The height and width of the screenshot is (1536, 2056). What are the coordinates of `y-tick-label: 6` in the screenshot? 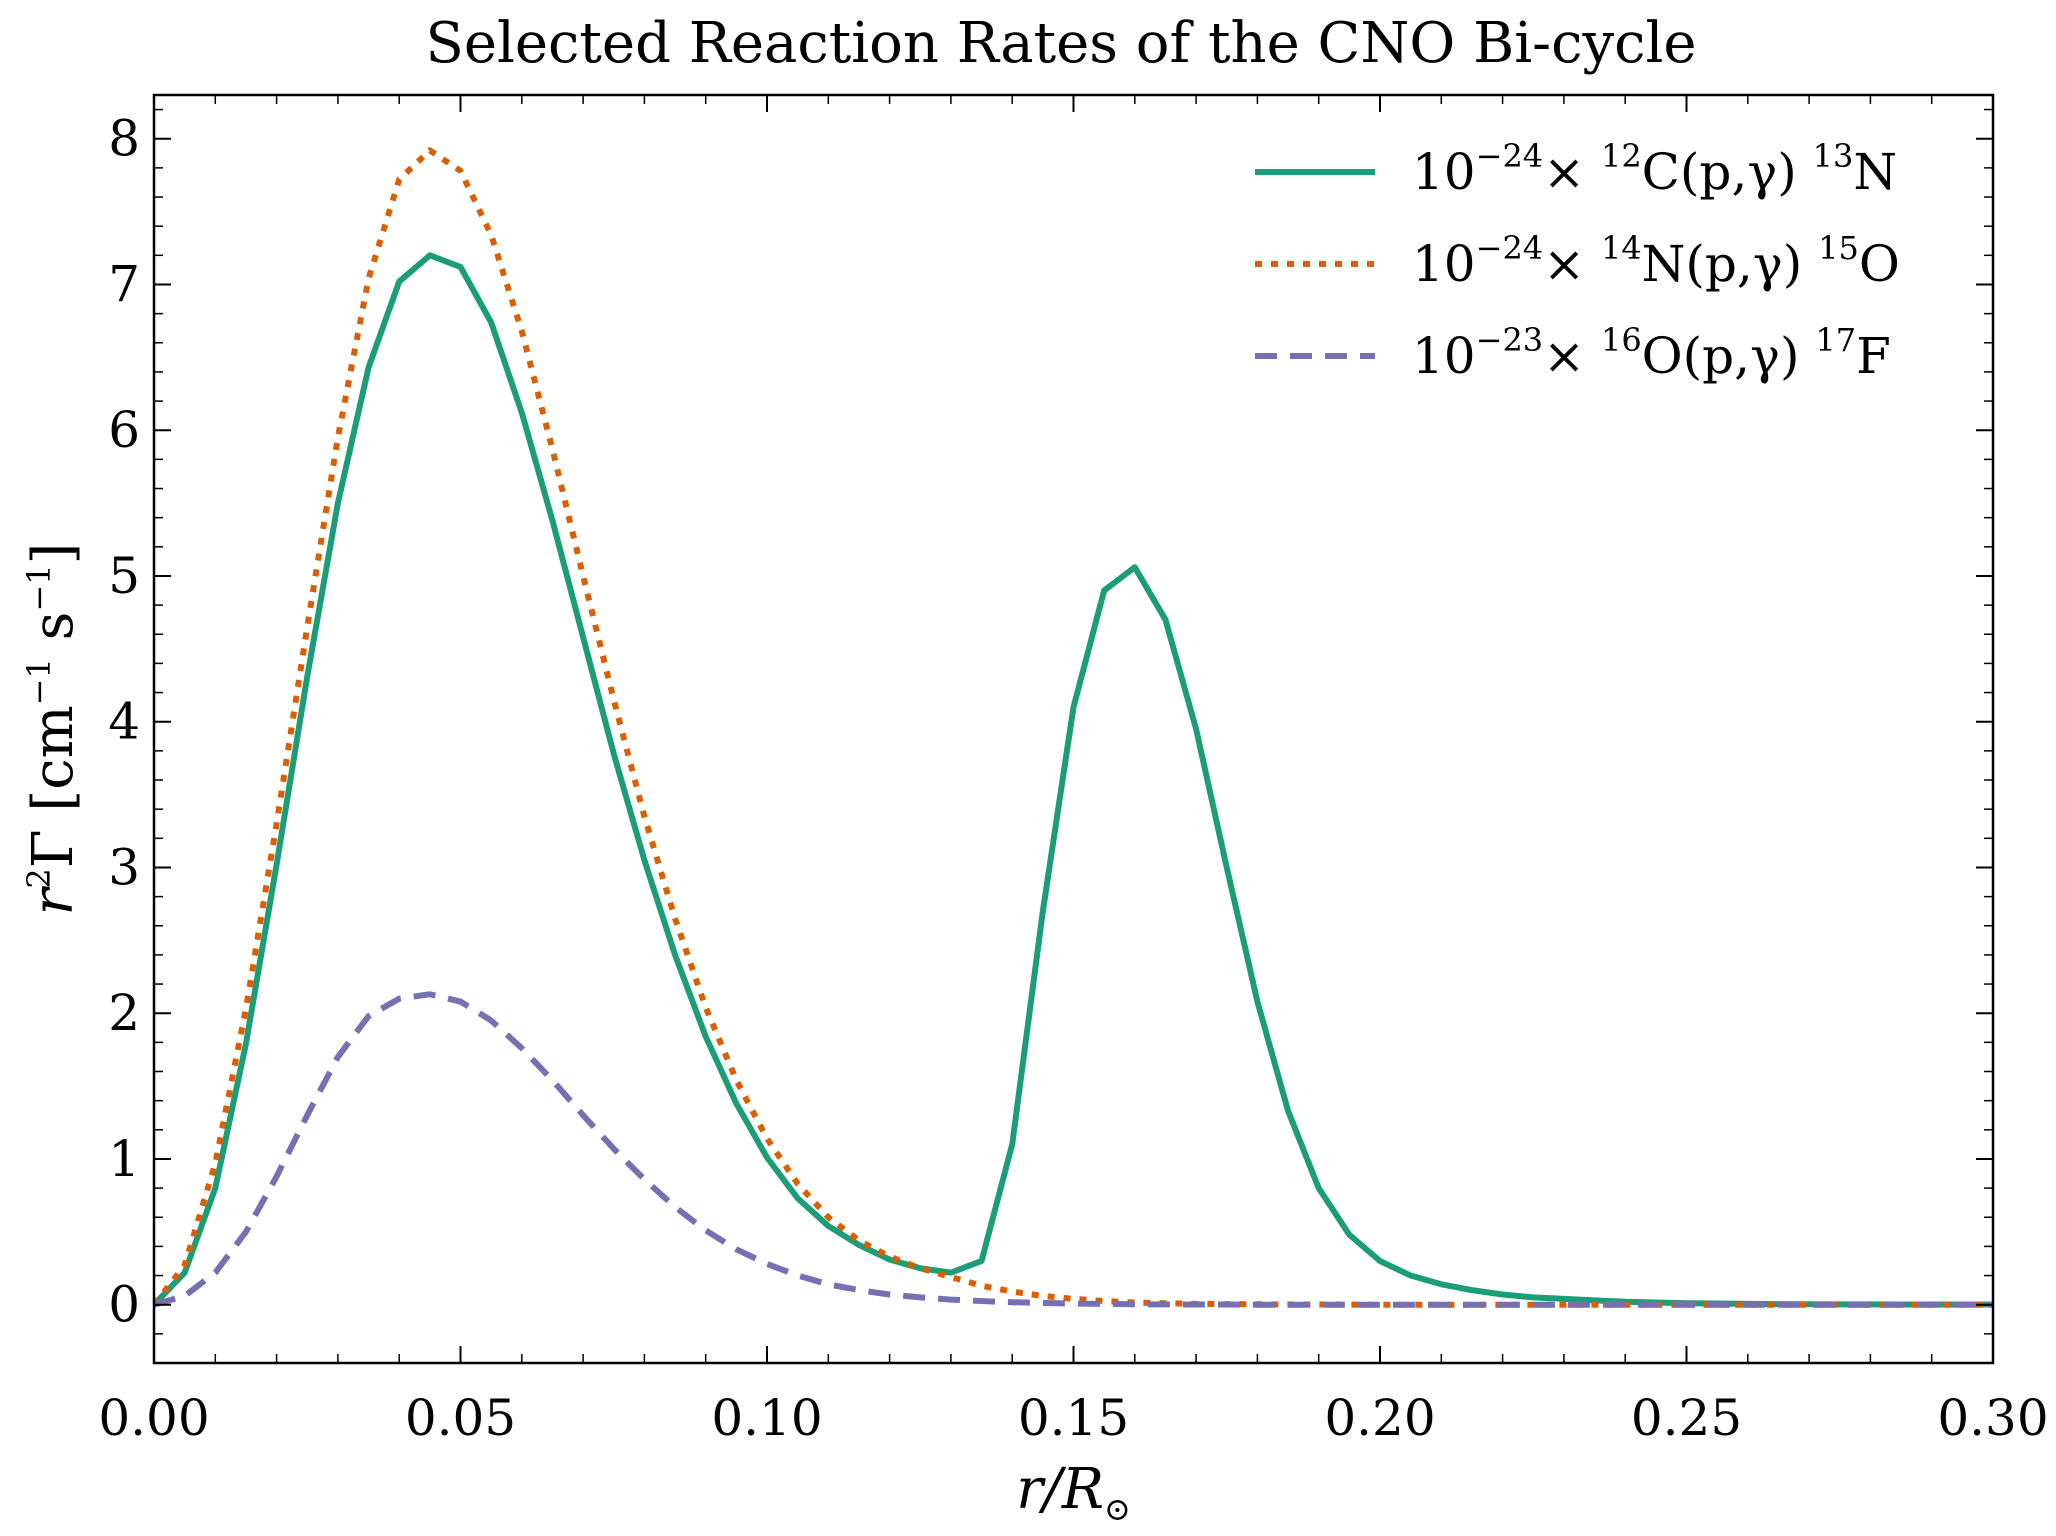 It's located at (124, 430).